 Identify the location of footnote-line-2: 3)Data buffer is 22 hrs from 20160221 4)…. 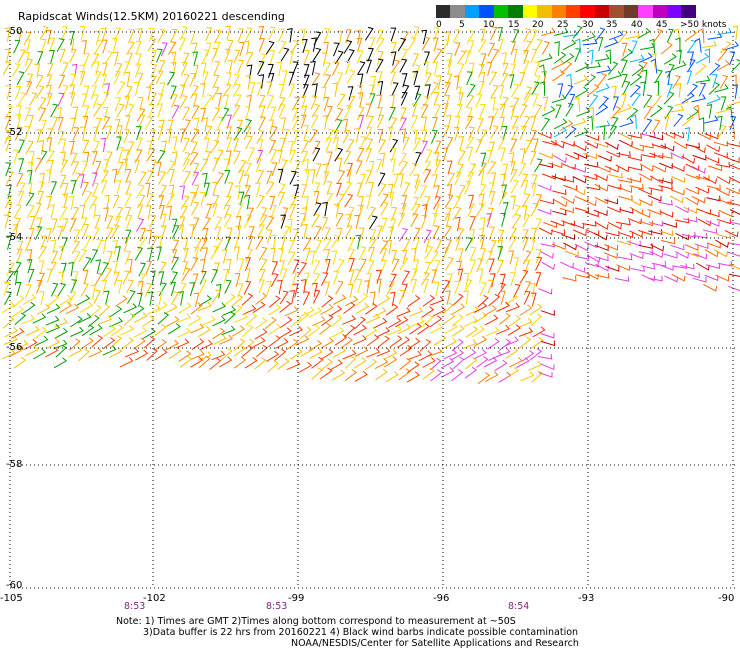
(361, 632).